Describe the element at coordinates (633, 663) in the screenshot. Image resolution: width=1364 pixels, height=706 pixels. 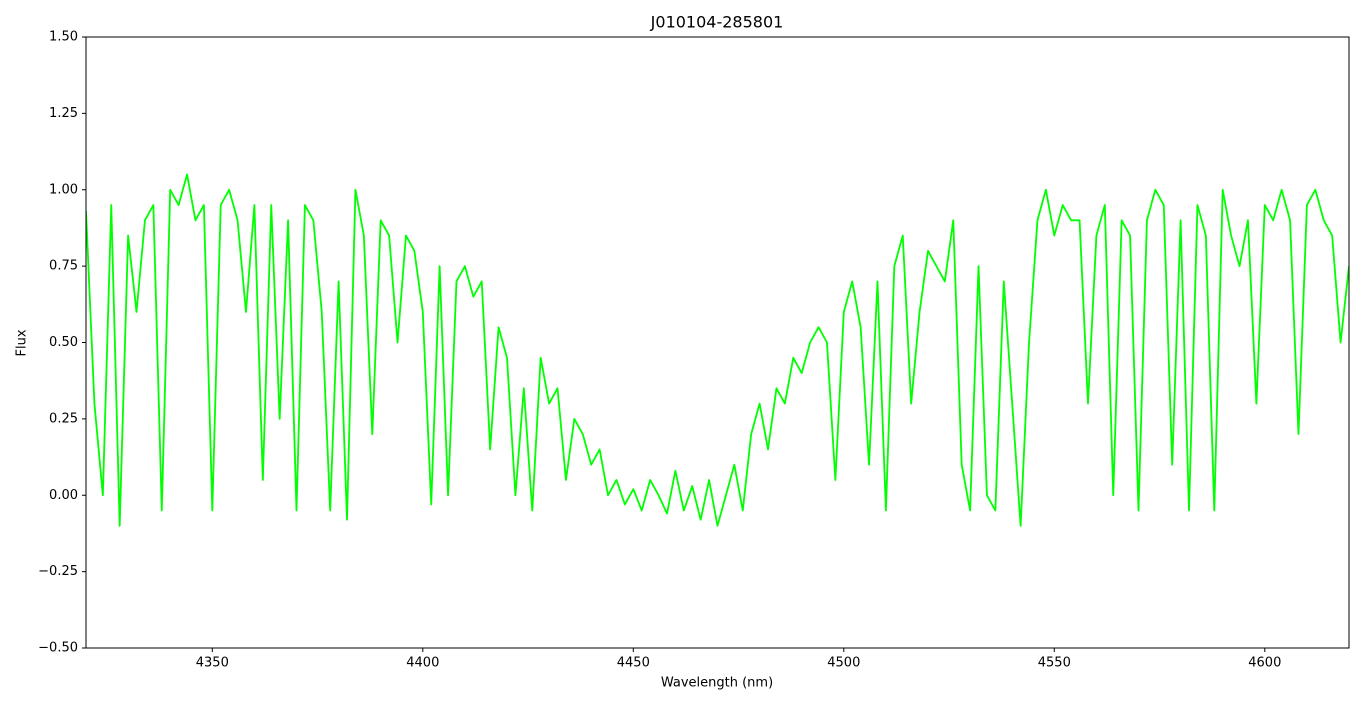
I see `x-tick-label: 4450` at that location.